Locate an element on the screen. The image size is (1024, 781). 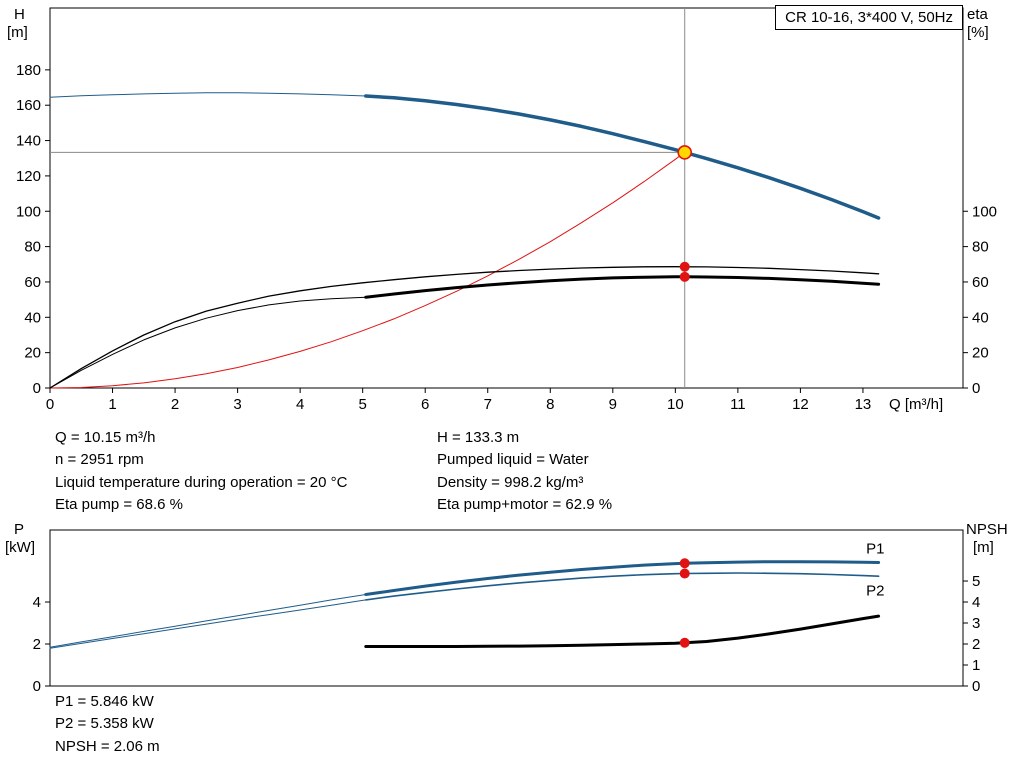
curve-label-p2: P2 is located at coordinates (875, 590).